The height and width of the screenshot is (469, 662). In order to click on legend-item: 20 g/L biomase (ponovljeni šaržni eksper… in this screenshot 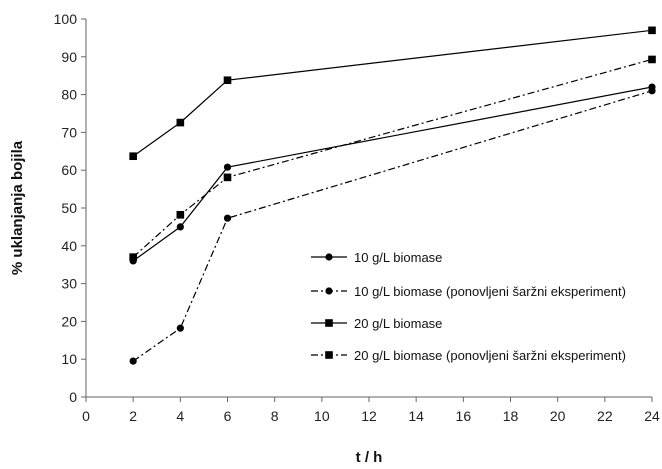, I will do `click(468, 355)`.